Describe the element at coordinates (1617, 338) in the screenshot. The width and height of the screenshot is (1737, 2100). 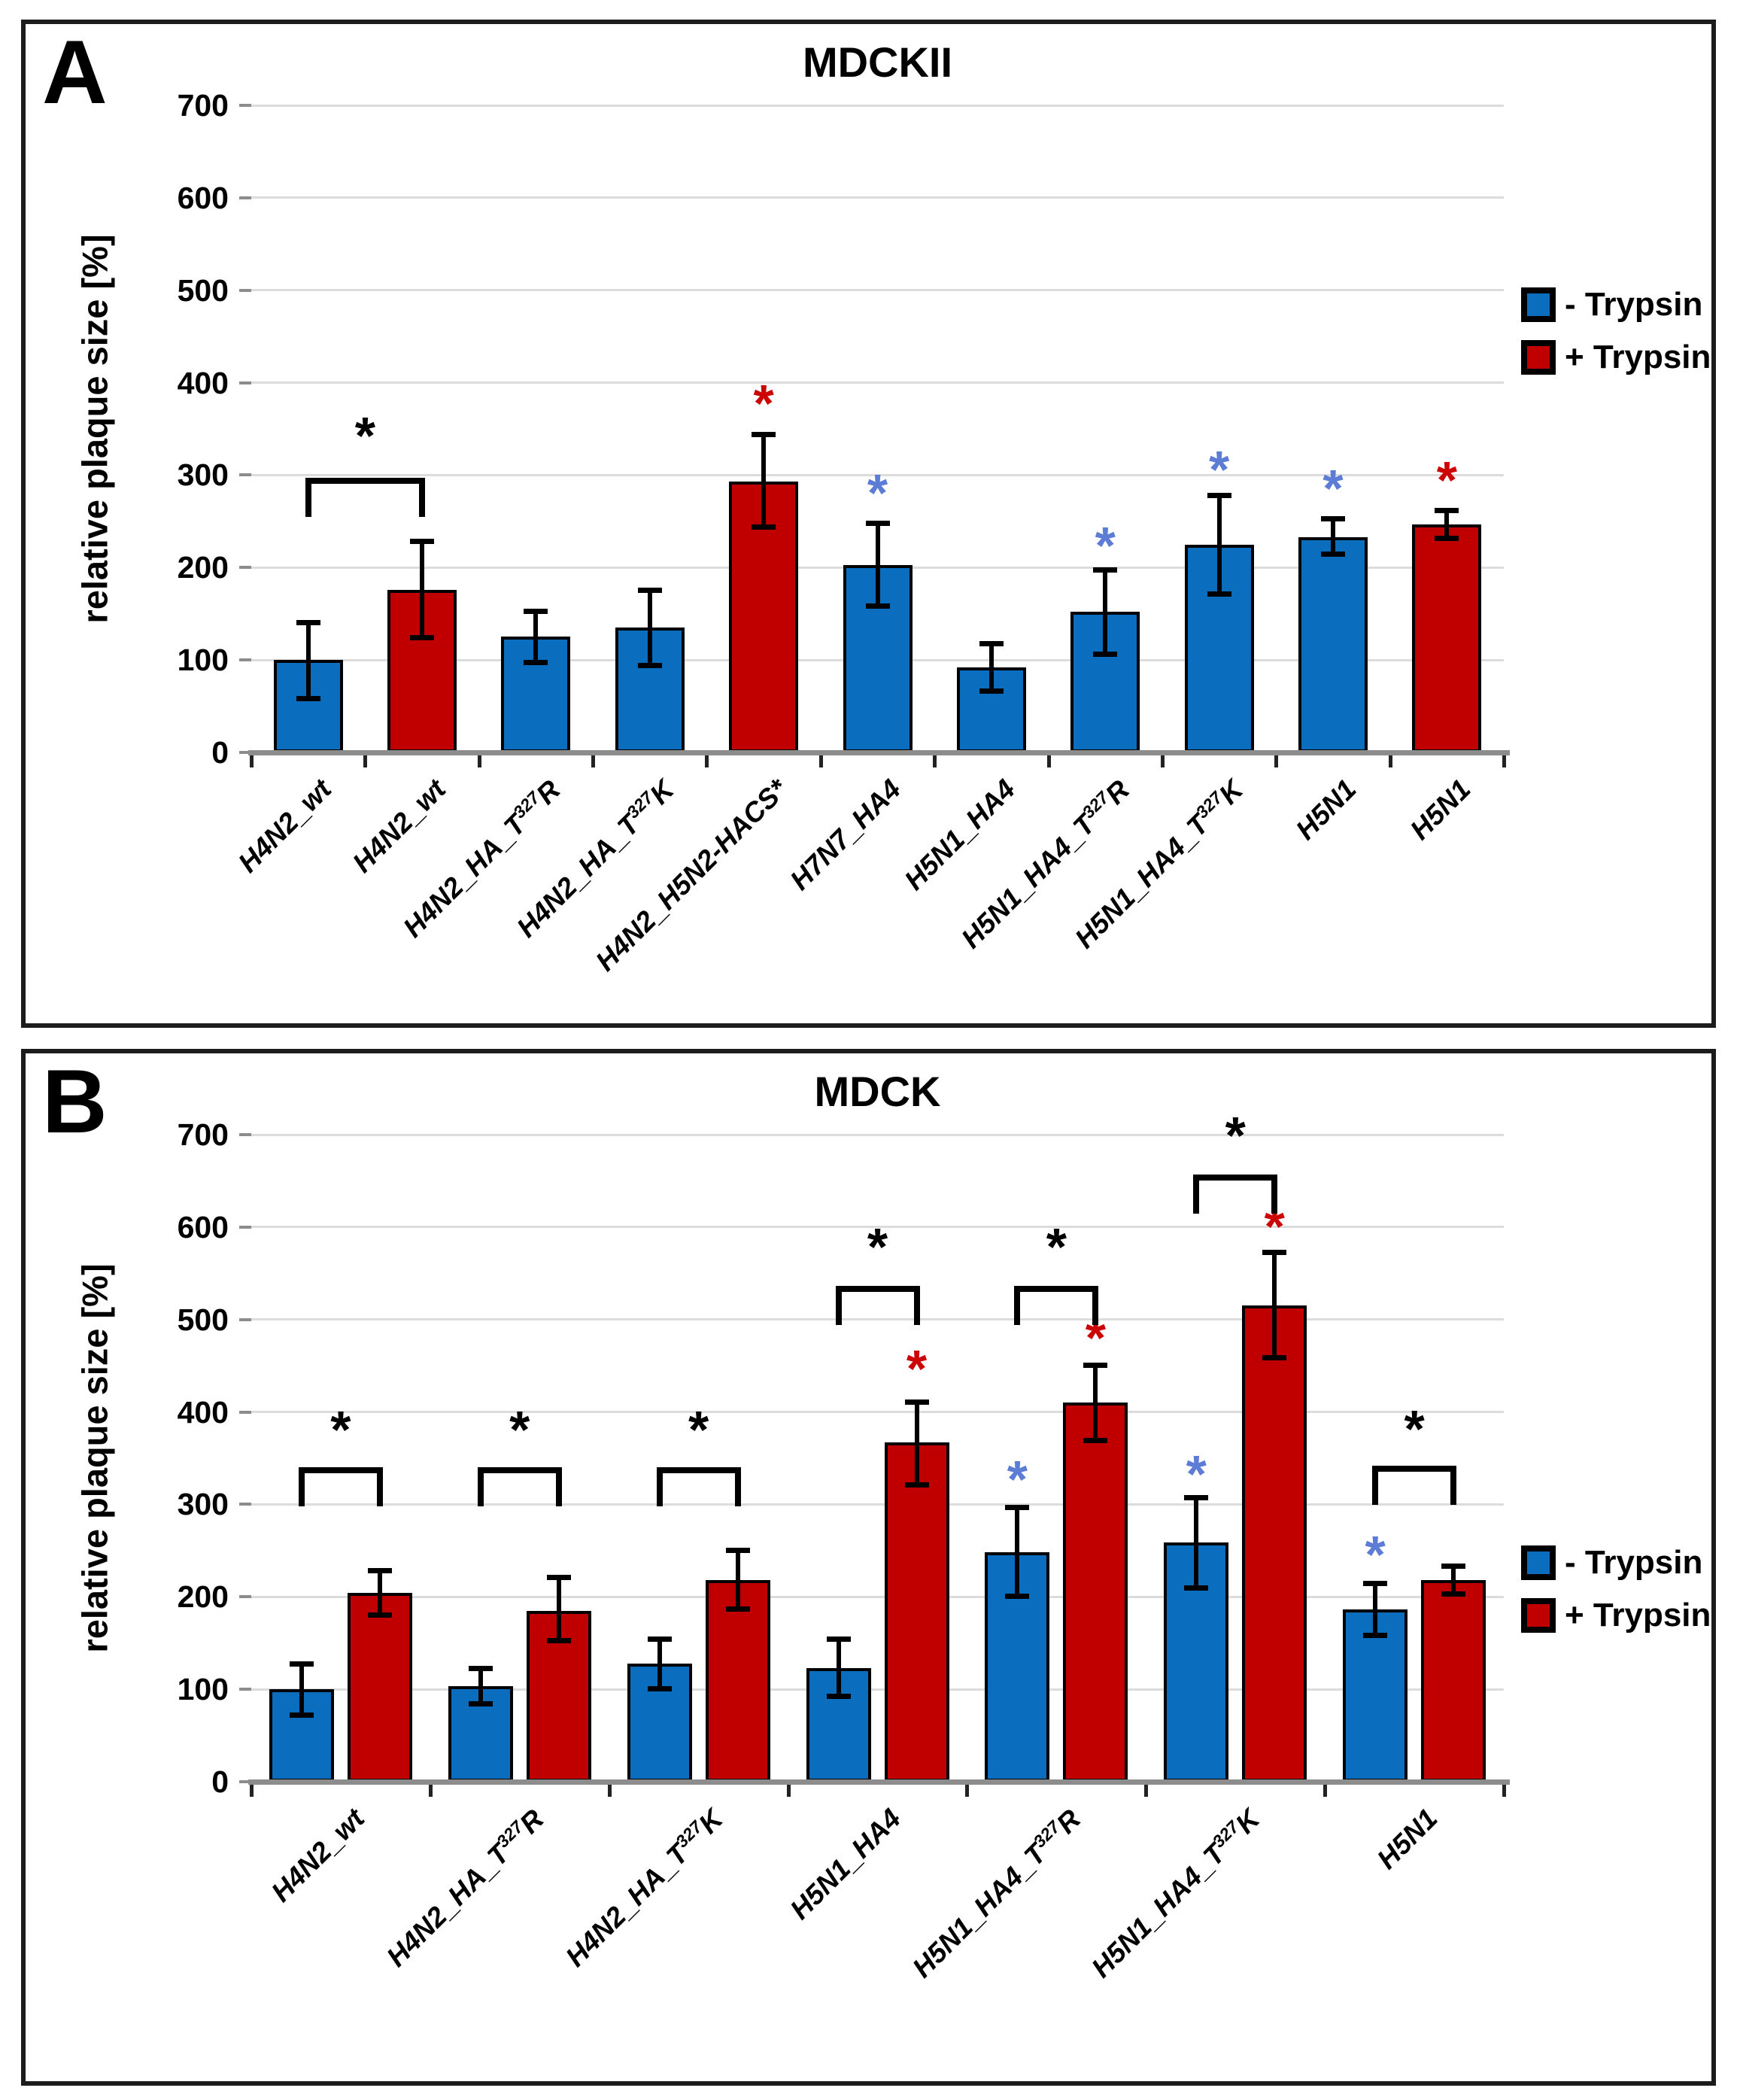
I see `legend: - Trypsin + Trypsin` at that location.